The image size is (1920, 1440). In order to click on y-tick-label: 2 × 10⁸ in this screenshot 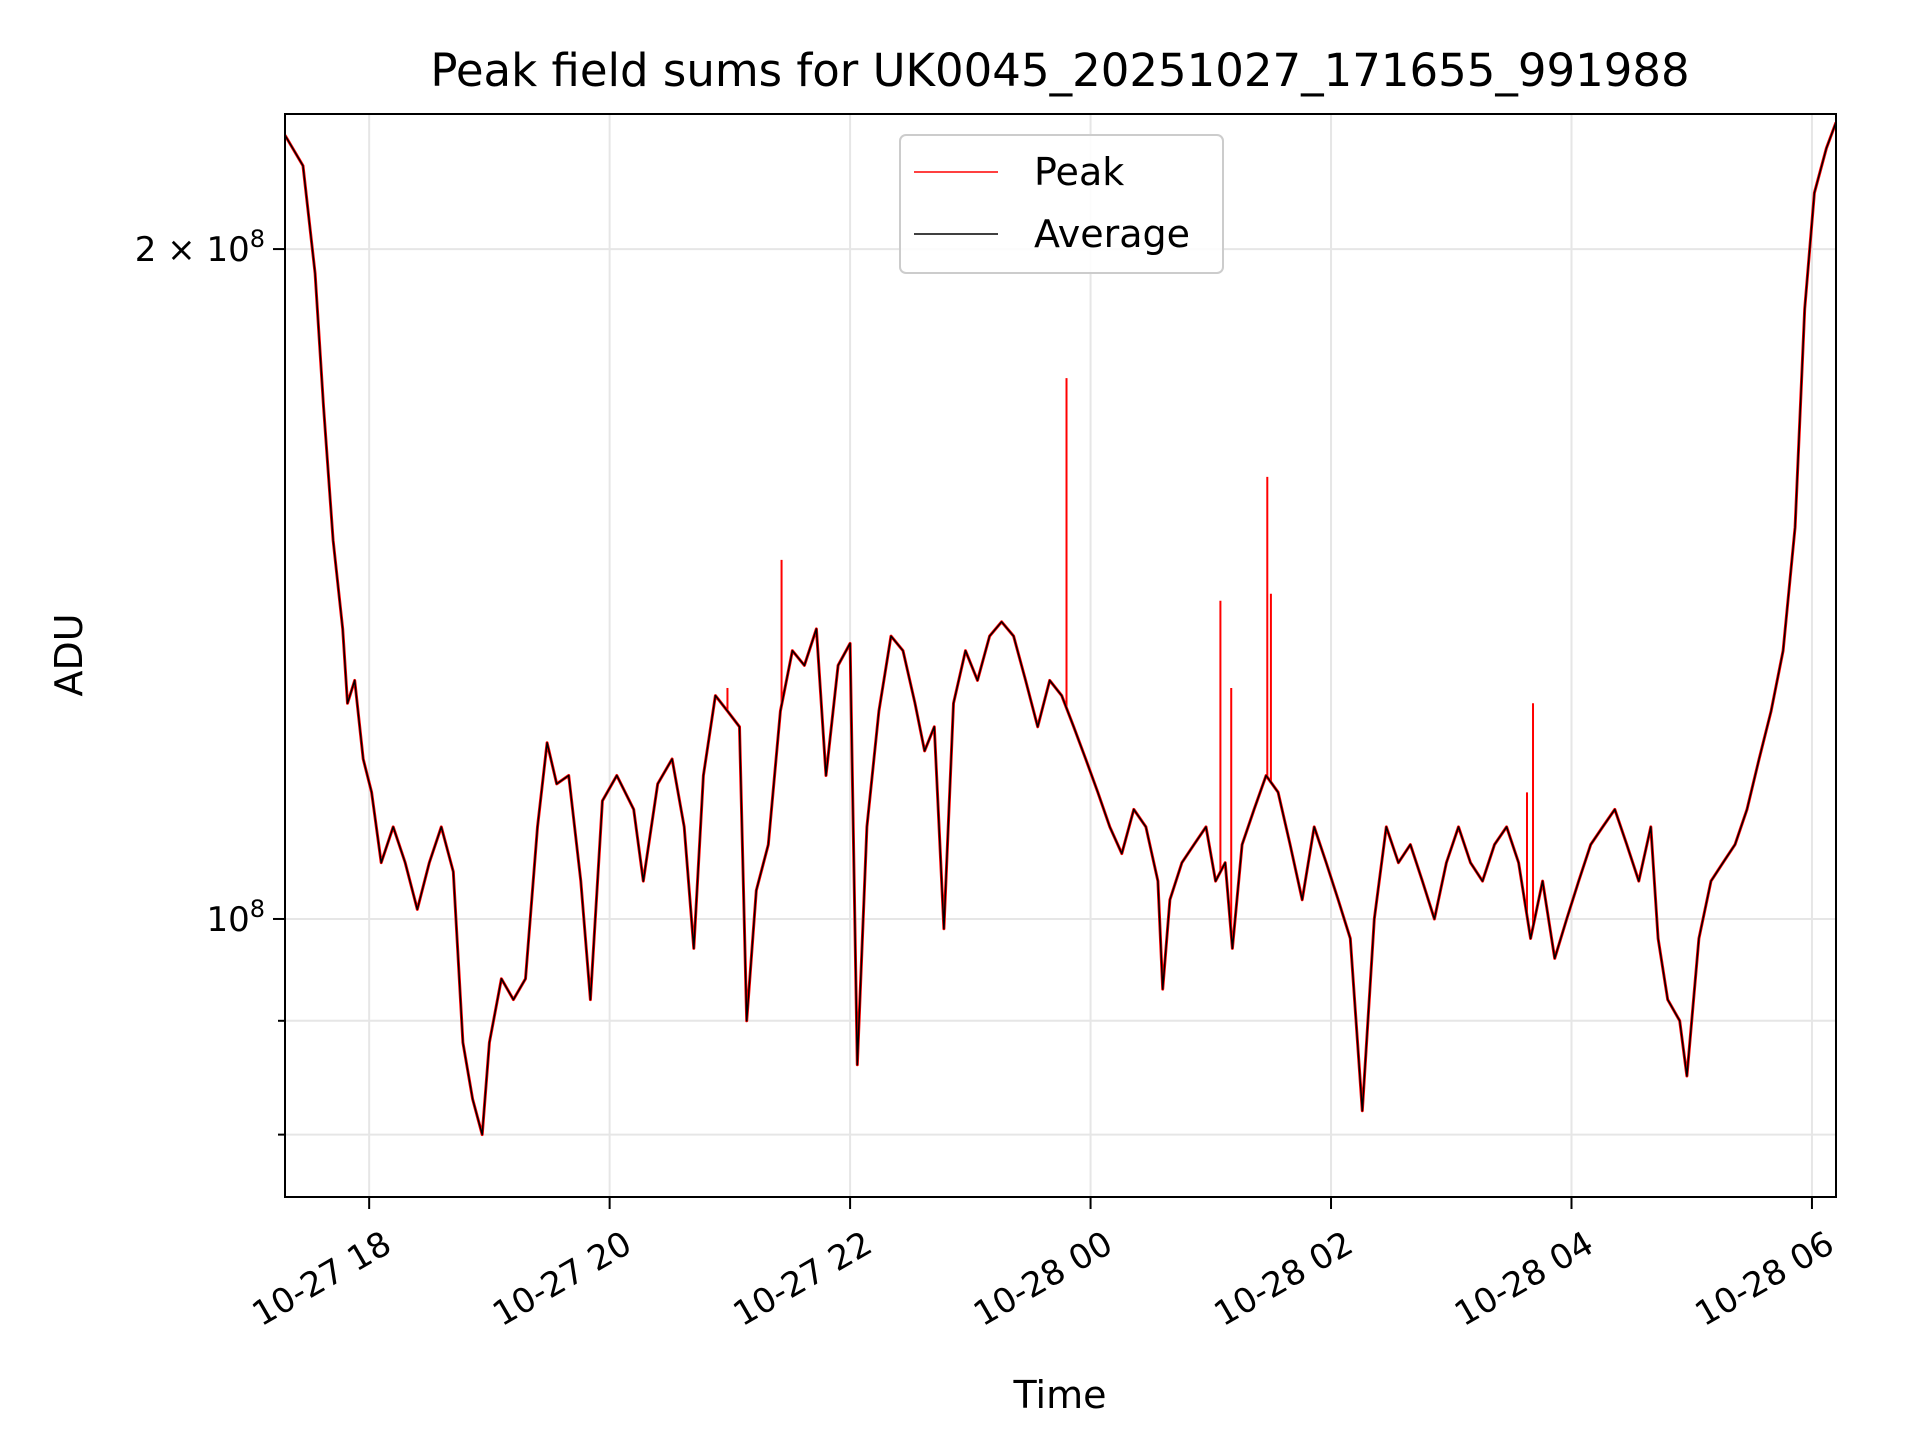, I will do `click(200, 247)`.